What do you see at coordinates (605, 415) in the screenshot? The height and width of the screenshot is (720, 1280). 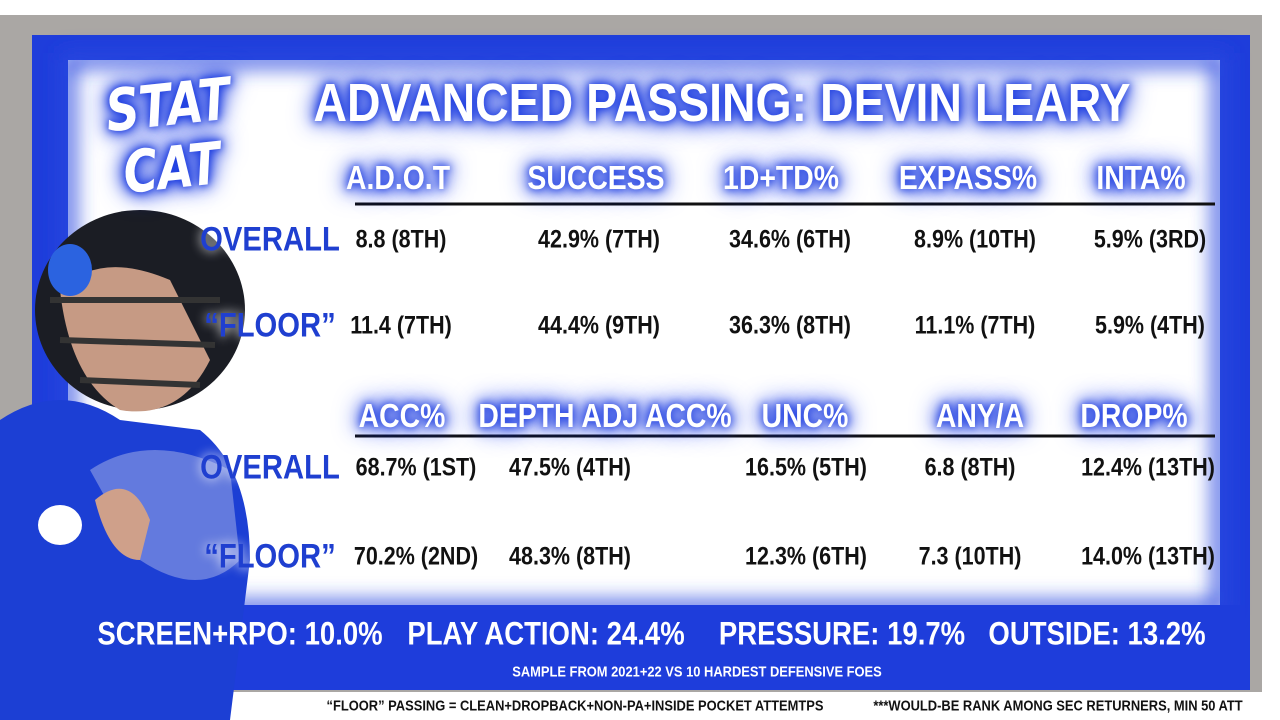 I see `column-header: DEPTH ADJ ACC%` at bounding box center [605, 415].